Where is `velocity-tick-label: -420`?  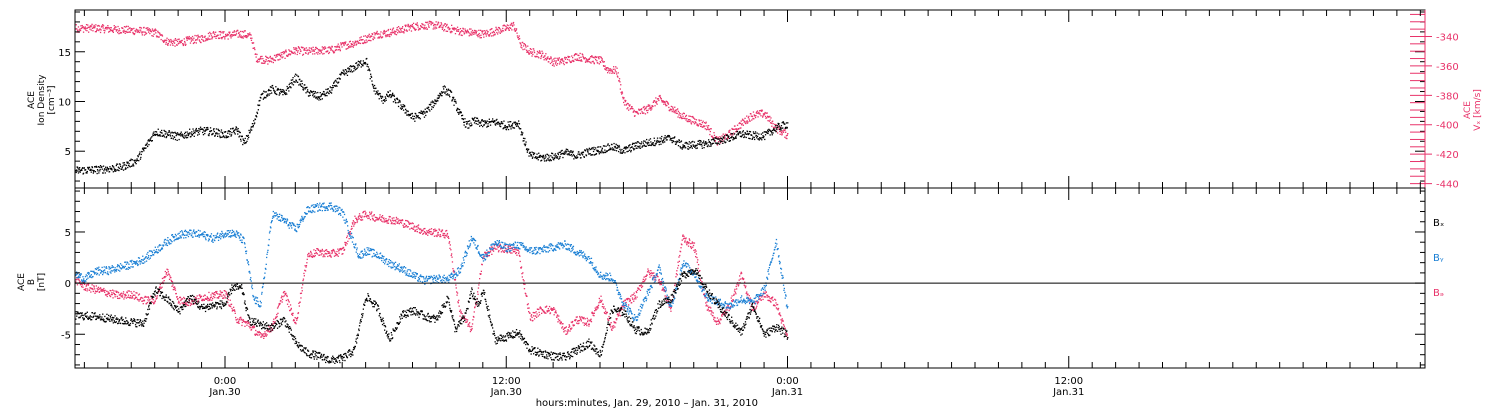 velocity-tick-label: -420 is located at coordinates (1447, 155).